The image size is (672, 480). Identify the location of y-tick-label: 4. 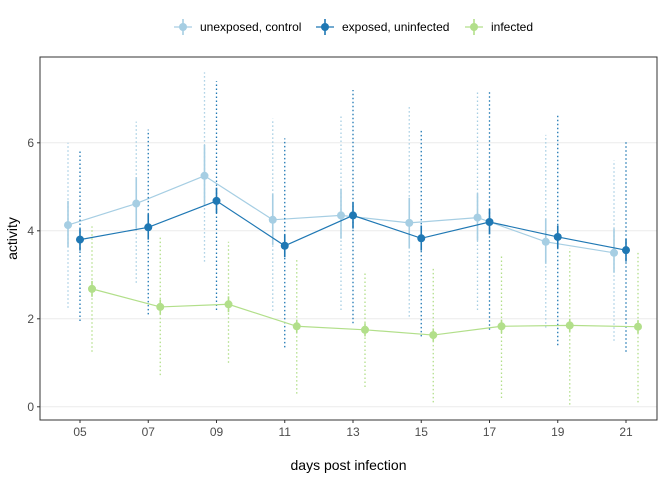
(30, 231).